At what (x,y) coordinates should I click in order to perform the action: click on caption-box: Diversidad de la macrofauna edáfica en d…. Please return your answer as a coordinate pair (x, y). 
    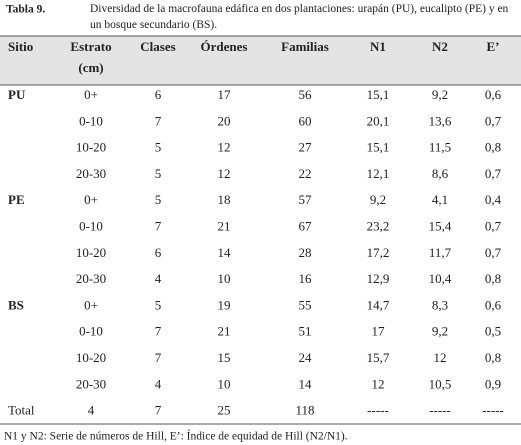
    Looking at the image, I should click on (299, 17).